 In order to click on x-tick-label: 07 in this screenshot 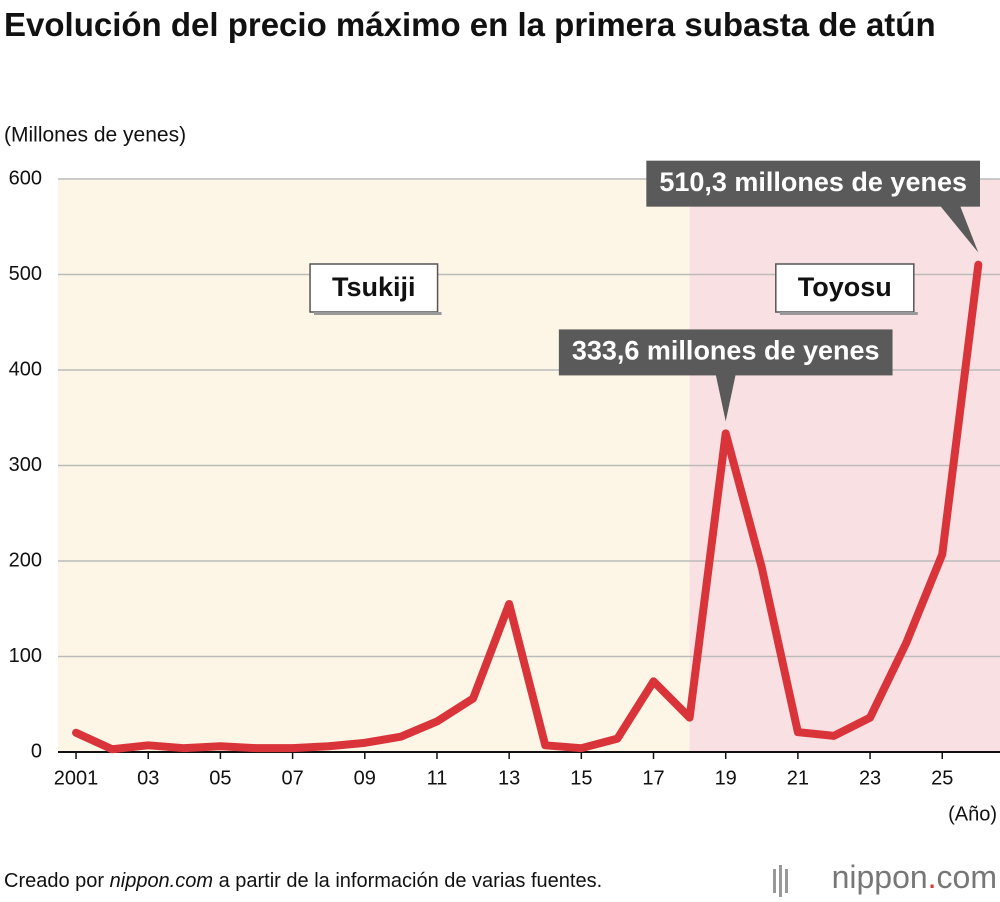, I will do `click(292, 778)`.